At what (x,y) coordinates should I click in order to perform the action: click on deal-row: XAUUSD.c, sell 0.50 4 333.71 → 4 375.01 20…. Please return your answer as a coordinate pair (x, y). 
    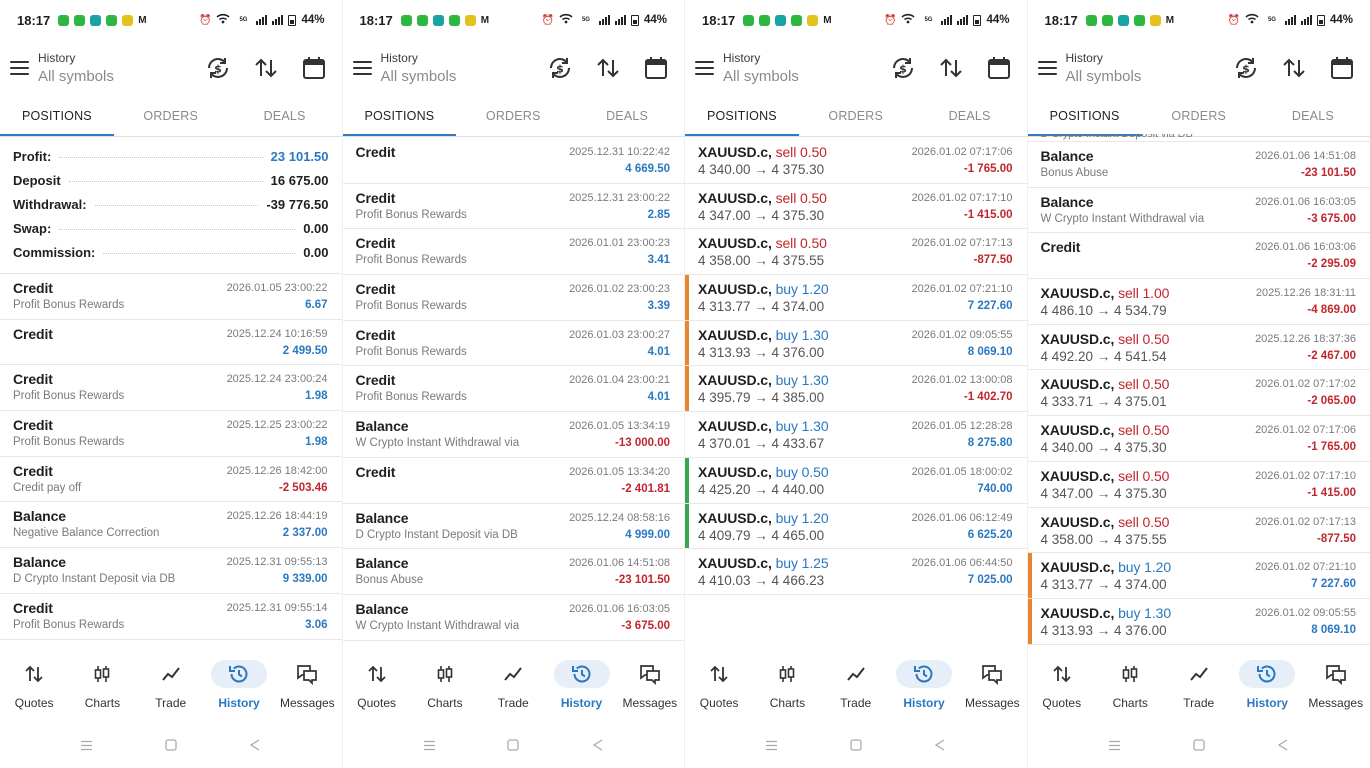
    Looking at the image, I should click on (1198, 393).